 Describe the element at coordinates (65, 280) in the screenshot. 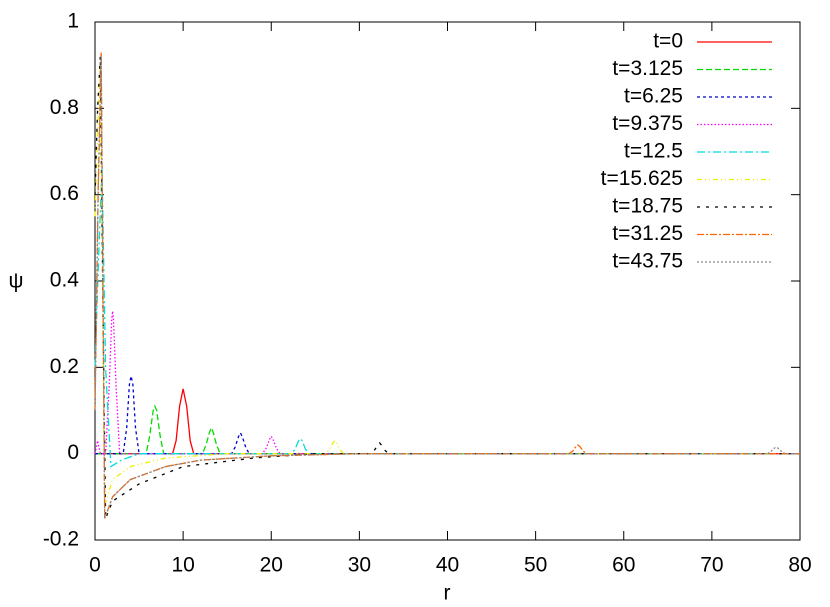

I see `y-tick-label: 0.4` at that location.